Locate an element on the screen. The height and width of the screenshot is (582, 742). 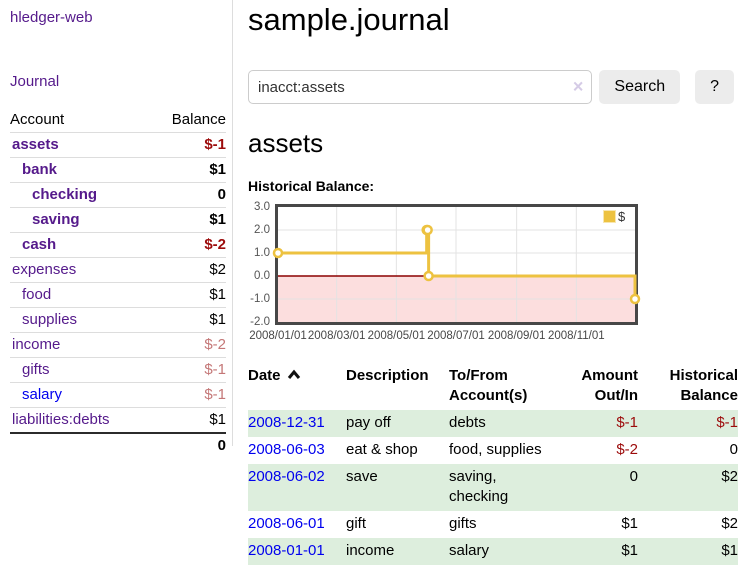
y-axis-tick-label: 0.0 is located at coordinates (262, 276).